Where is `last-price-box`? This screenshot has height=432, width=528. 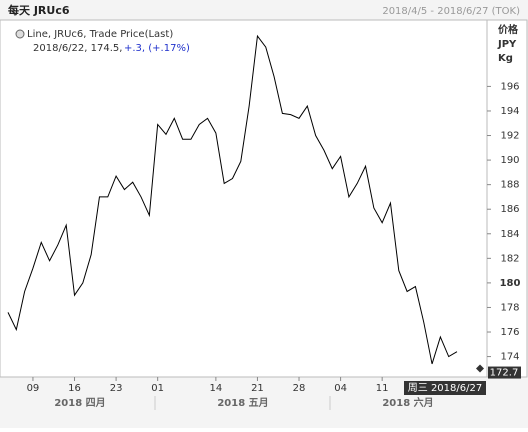 last-price-box is located at coordinates (504, 372).